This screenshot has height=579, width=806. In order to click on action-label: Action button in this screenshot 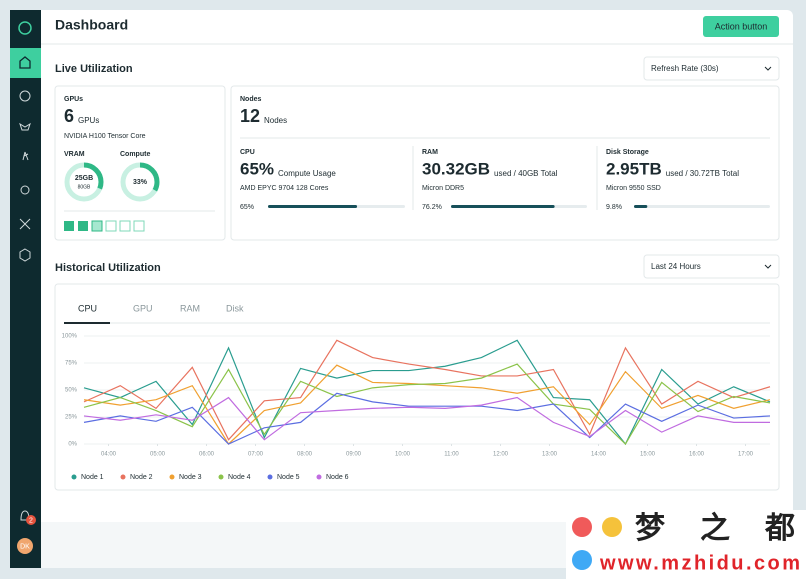, I will do `click(741, 26)`.